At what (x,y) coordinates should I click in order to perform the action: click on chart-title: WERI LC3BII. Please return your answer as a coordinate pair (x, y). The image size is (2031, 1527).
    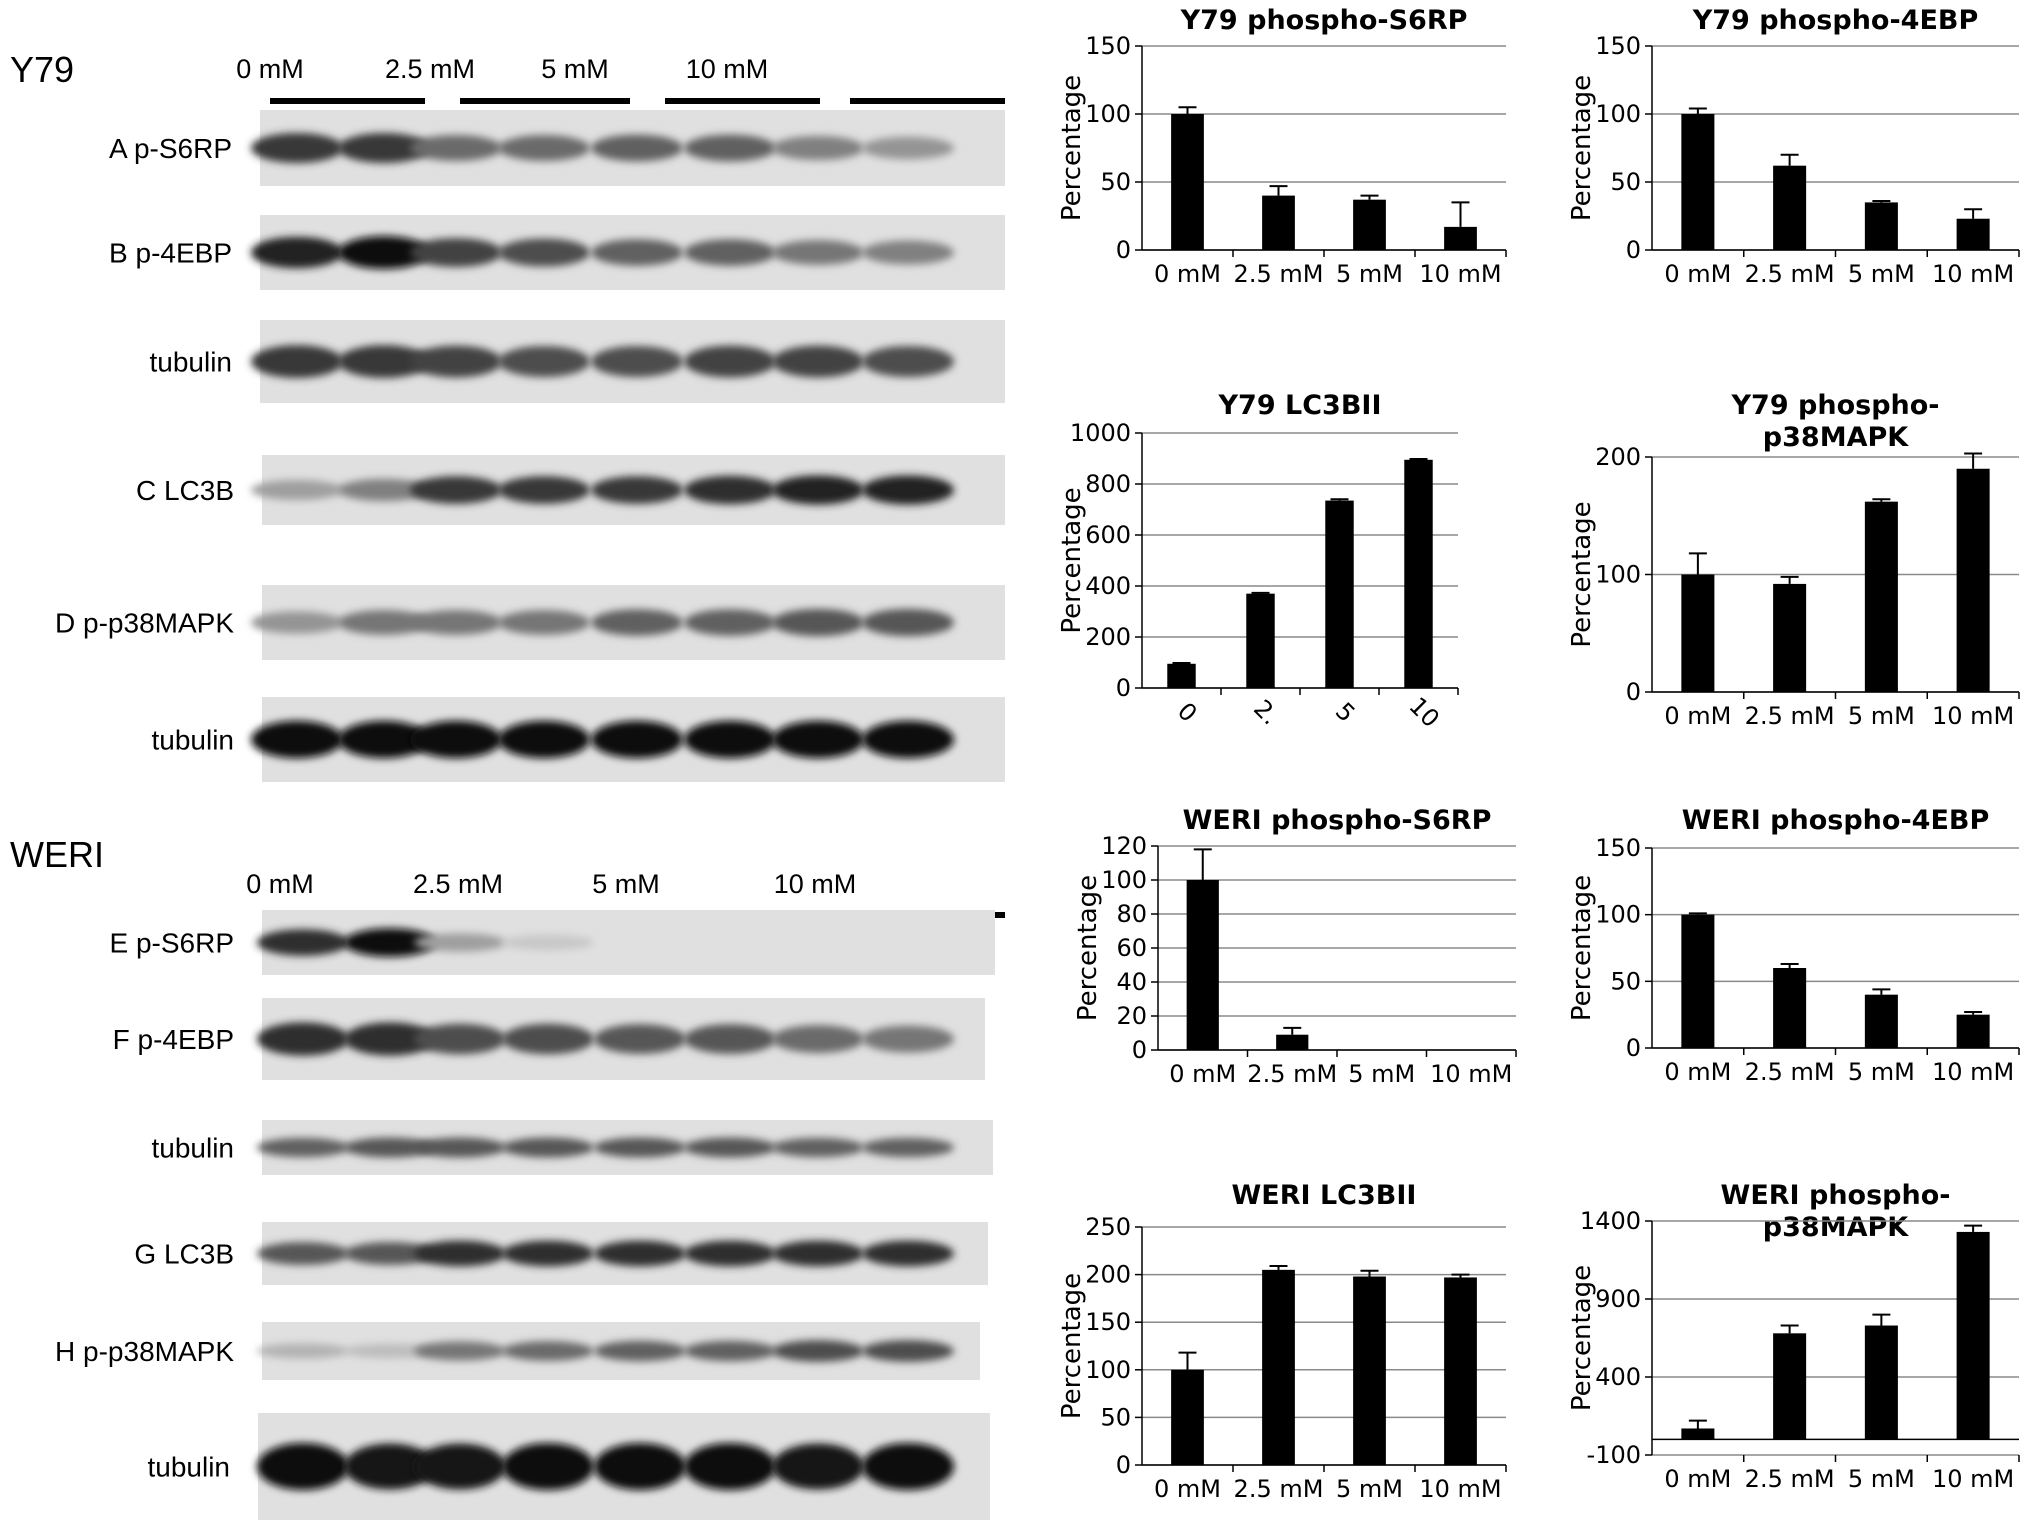
    Looking at the image, I should click on (1324, 1195).